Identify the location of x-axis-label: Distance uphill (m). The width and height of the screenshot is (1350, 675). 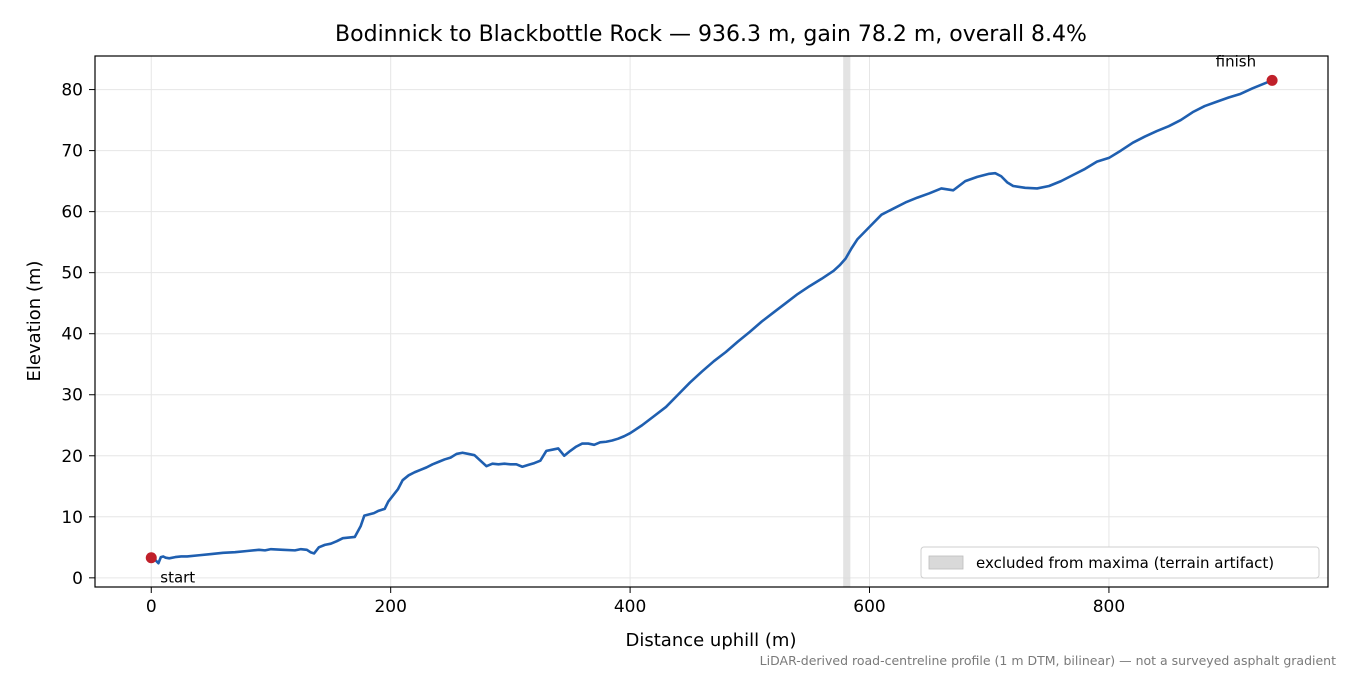
(711, 640).